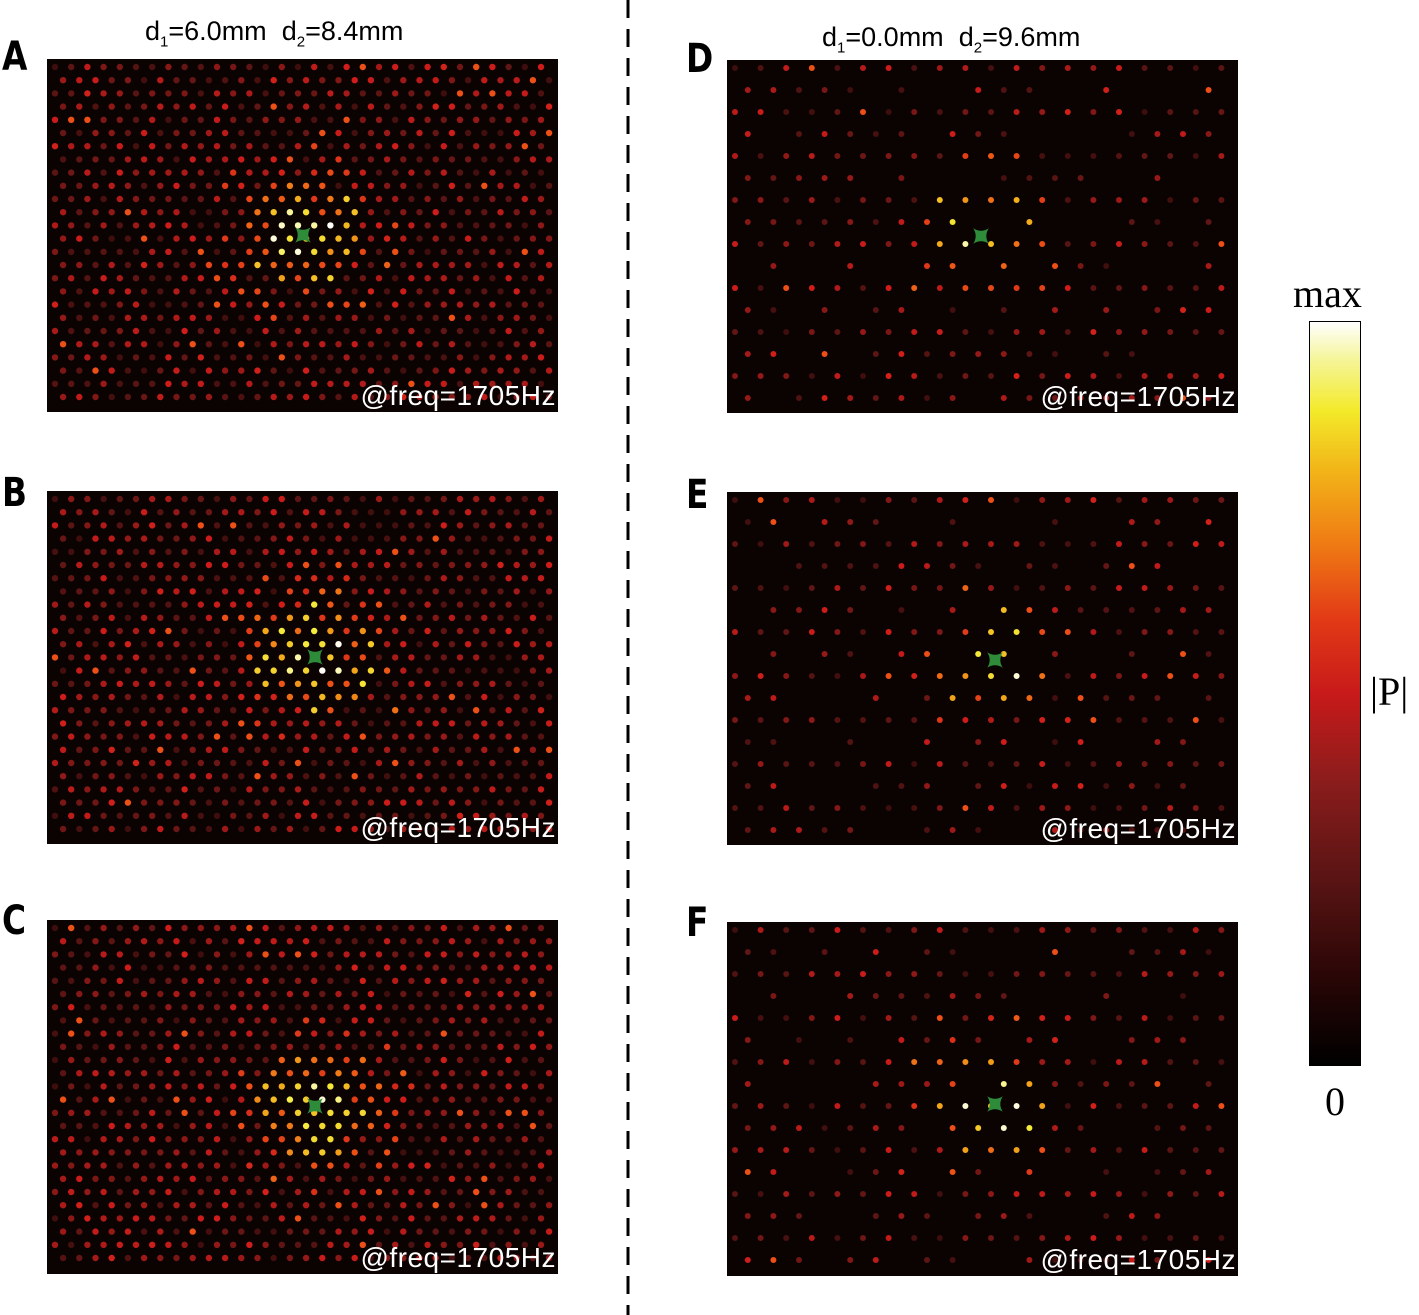 Image resolution: width=1419 pixels, height=1315 pixels. Describe the element at coordinates (302, 664) in the screenshot. I see `field-map-b` at that location.